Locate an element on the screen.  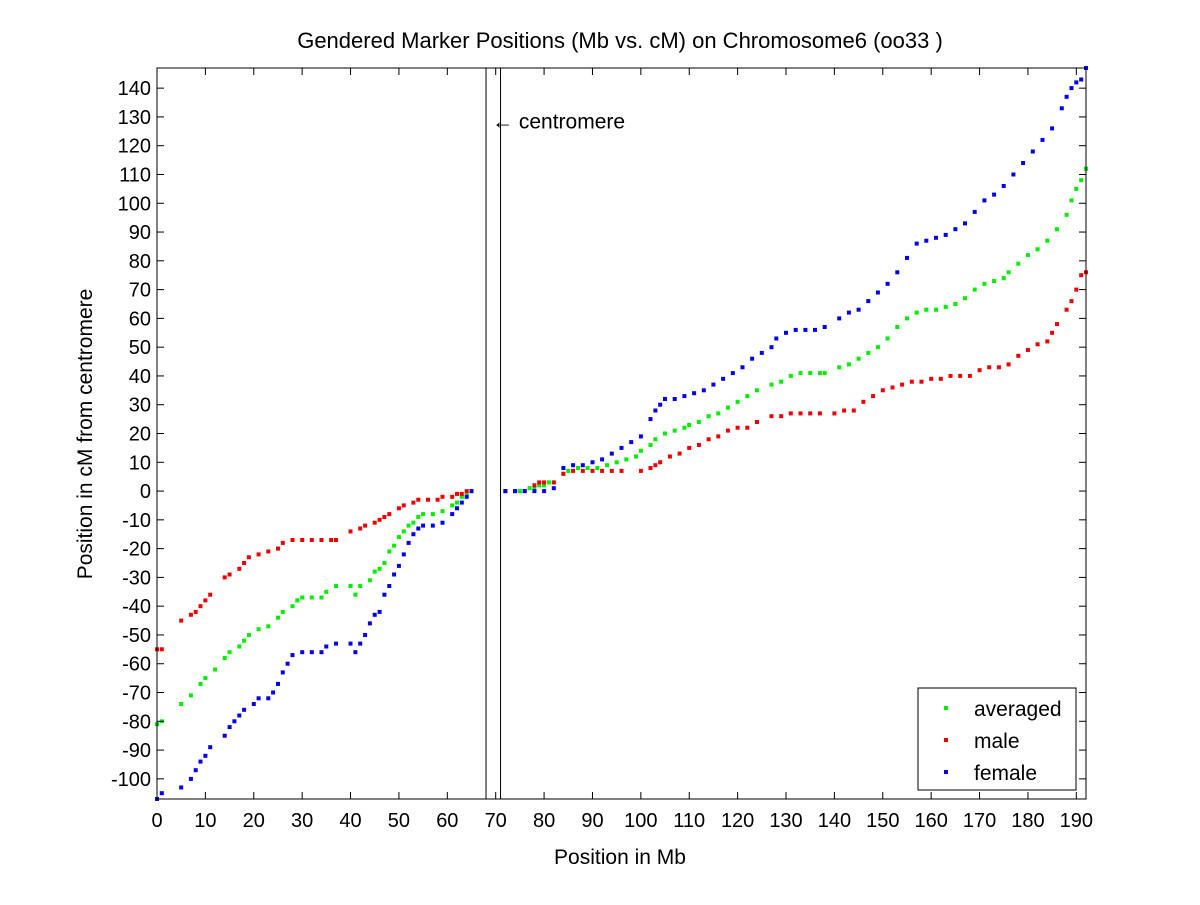
y-tick-label: -10 is located at coordinates (136, 521).